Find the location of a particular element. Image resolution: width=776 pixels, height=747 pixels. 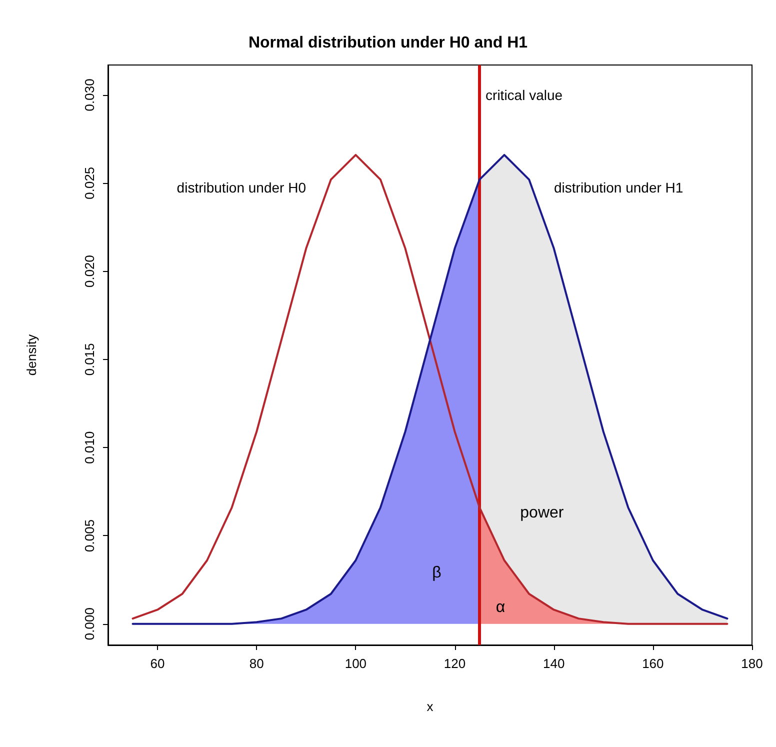

chart-title: Normal distribution under H0 and H1 is located at coordinates (388, 43).